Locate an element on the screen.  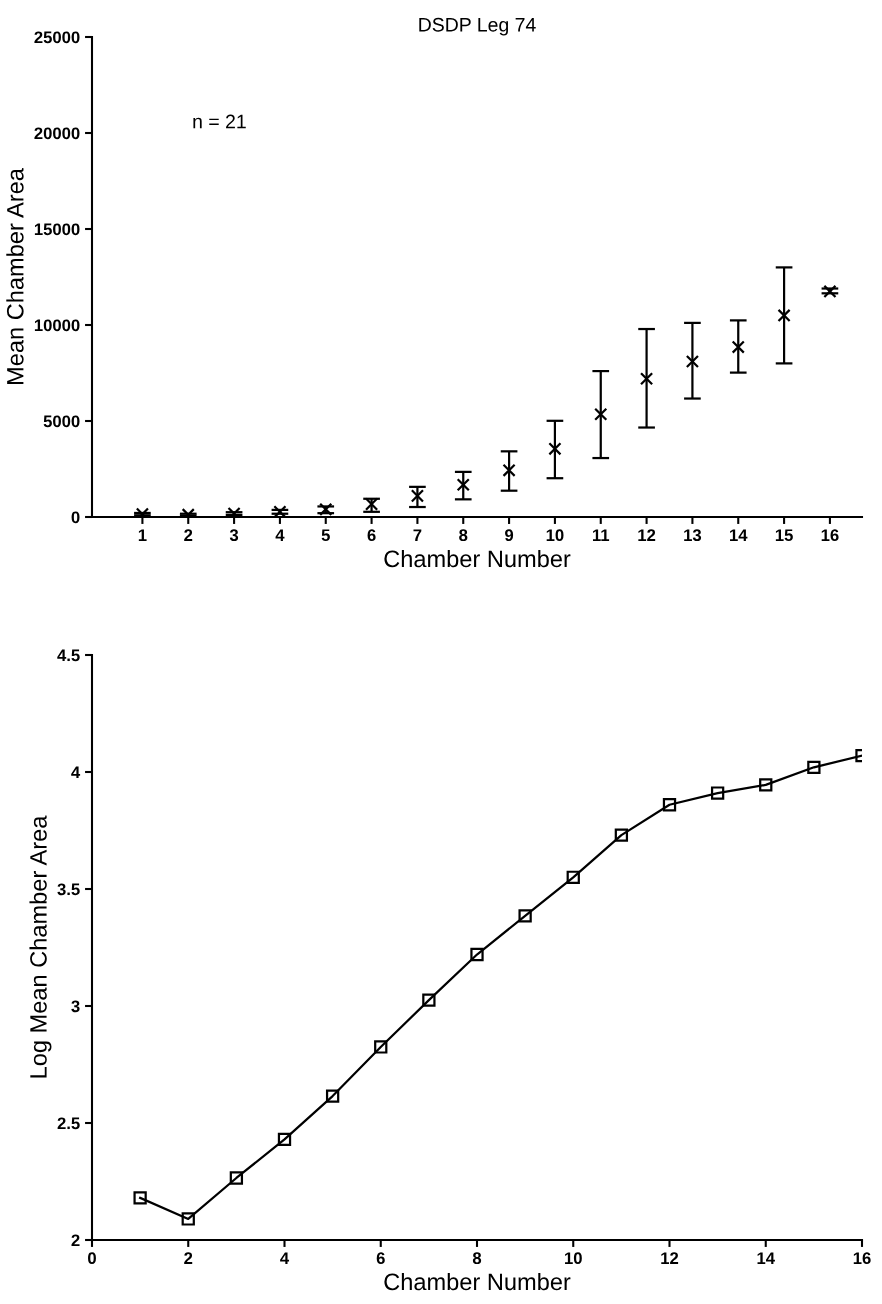
x-tick-label: 13 is located at coordinates (693, 535).